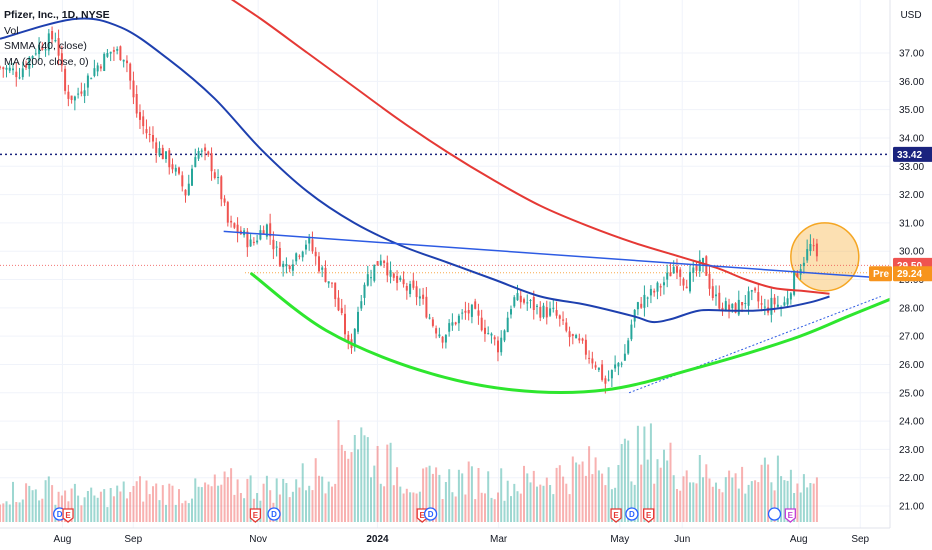 The image size is (932, 550). Describe the element at coordinates (57, 15) in the screenshot. I see `legend-symbol: Pfizer, Inc., 1D, NYSE` at that location.